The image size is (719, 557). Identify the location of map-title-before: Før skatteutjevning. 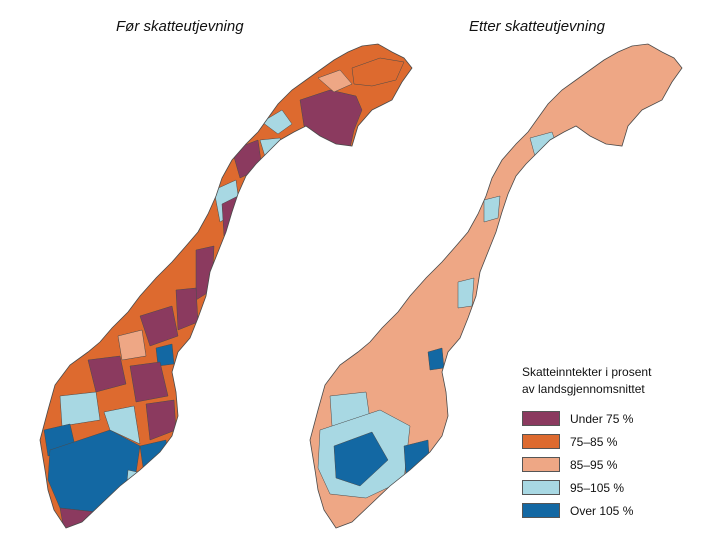
(180, 26).